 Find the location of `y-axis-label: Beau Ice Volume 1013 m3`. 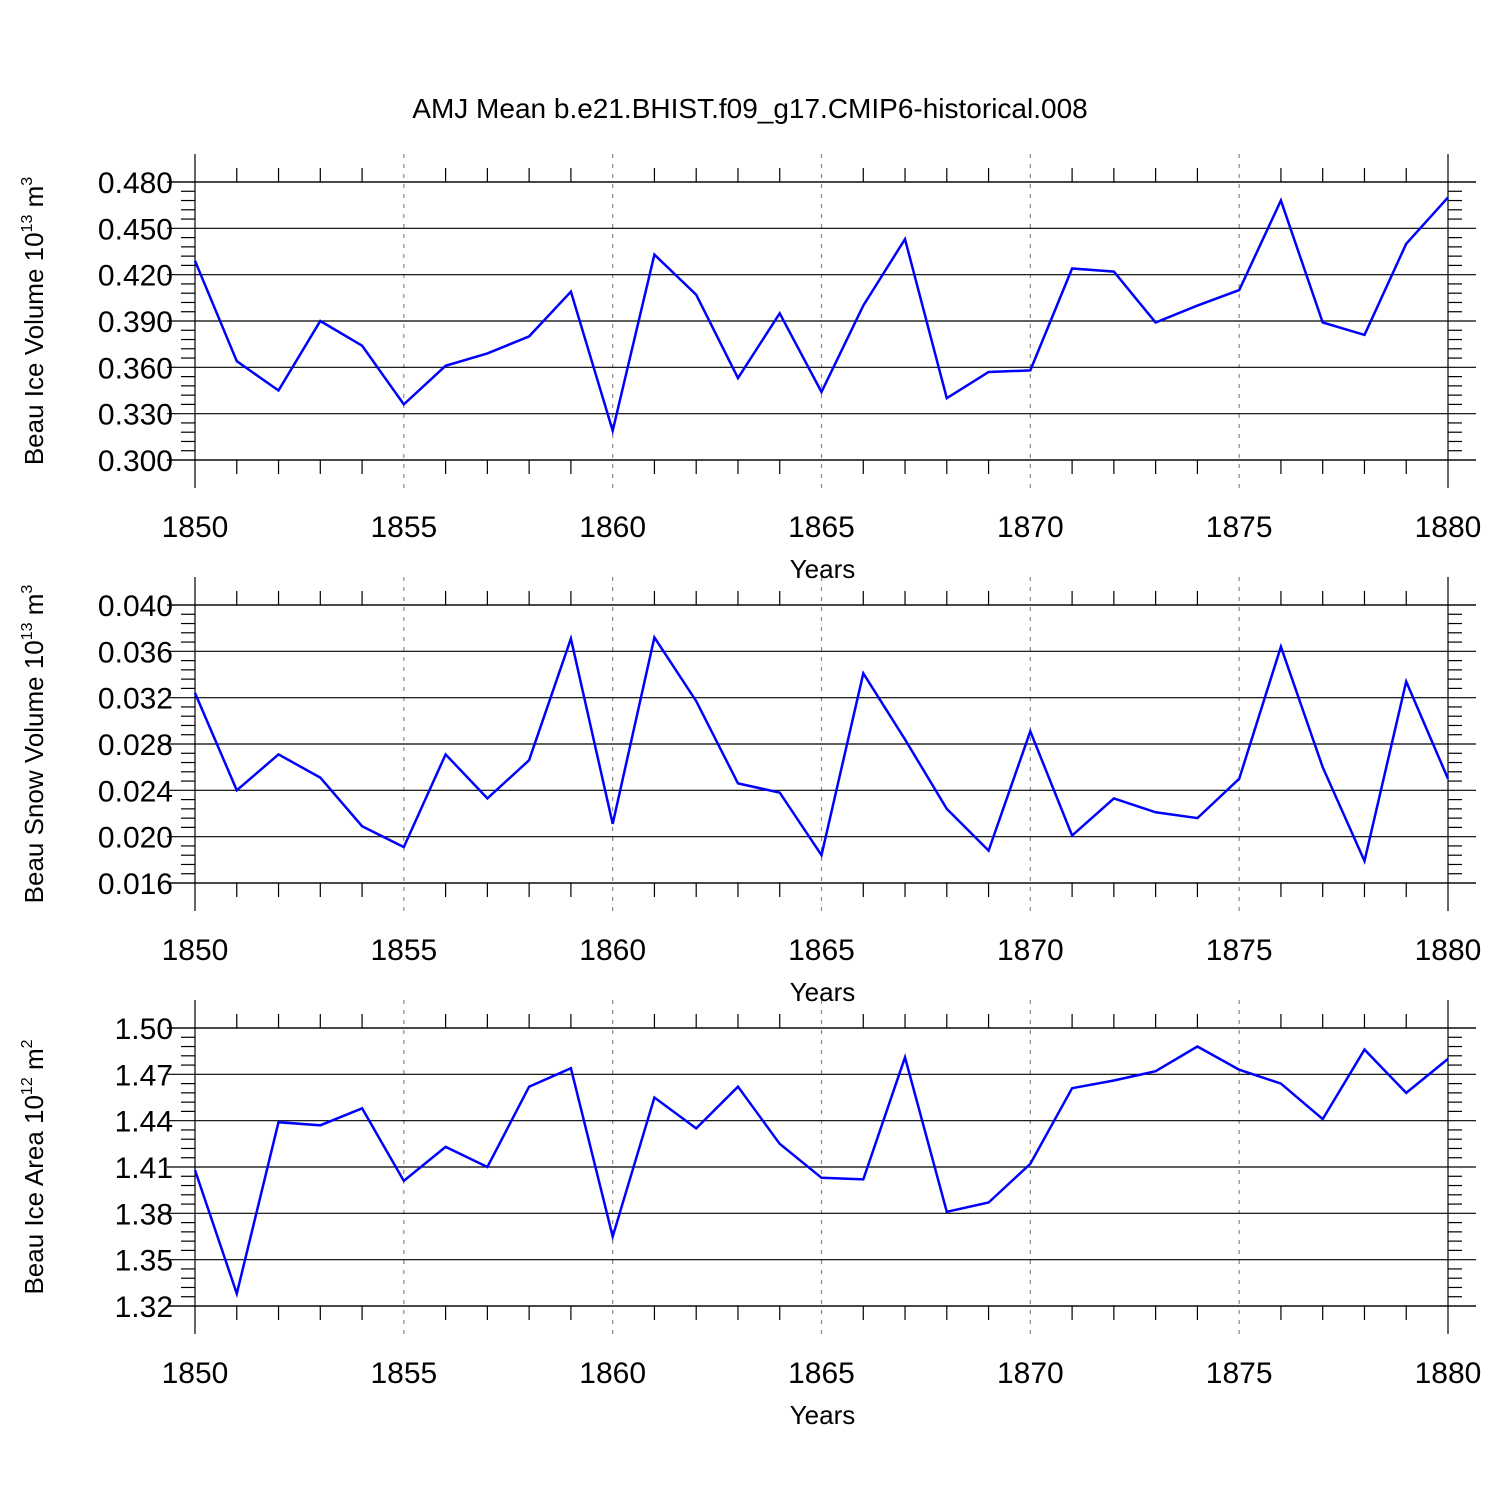

y-axis-label: Beau Ice Volume 1013 m3 is located at coordinates (34, 321).